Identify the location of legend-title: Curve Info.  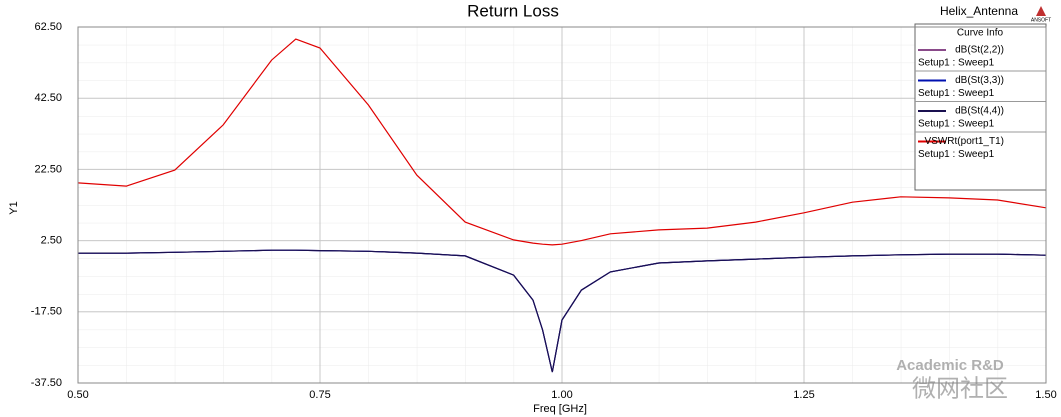
(980, 33).